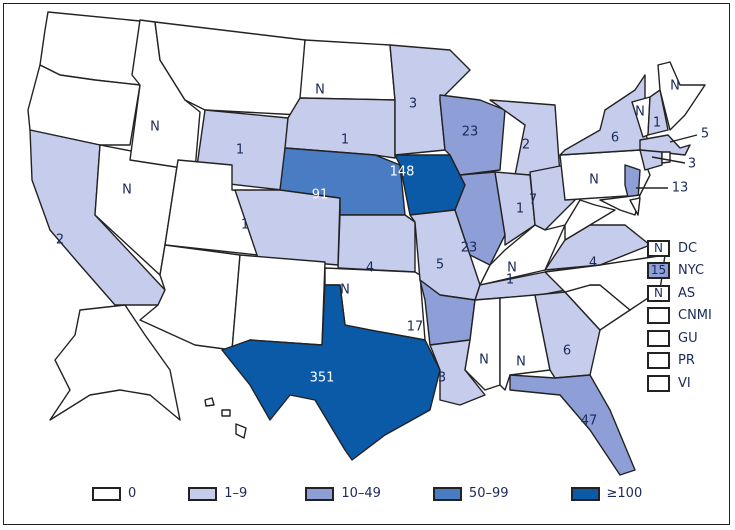  I want to click on legend-label: 0, so click(132, 493).